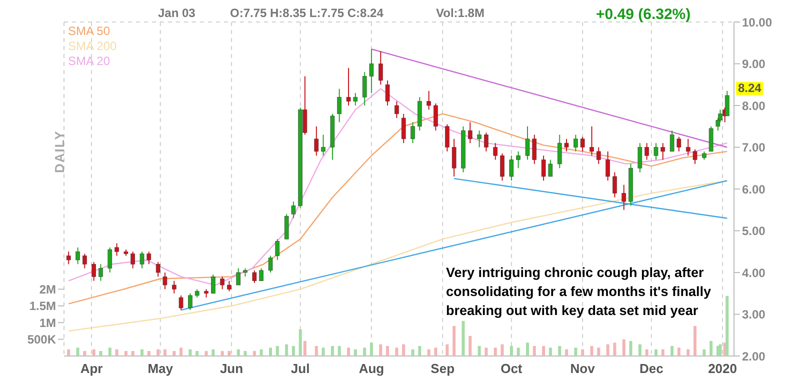 This screenshot has width=798, height=390. I want to click on annotation: DAILY, so click(59, 151).